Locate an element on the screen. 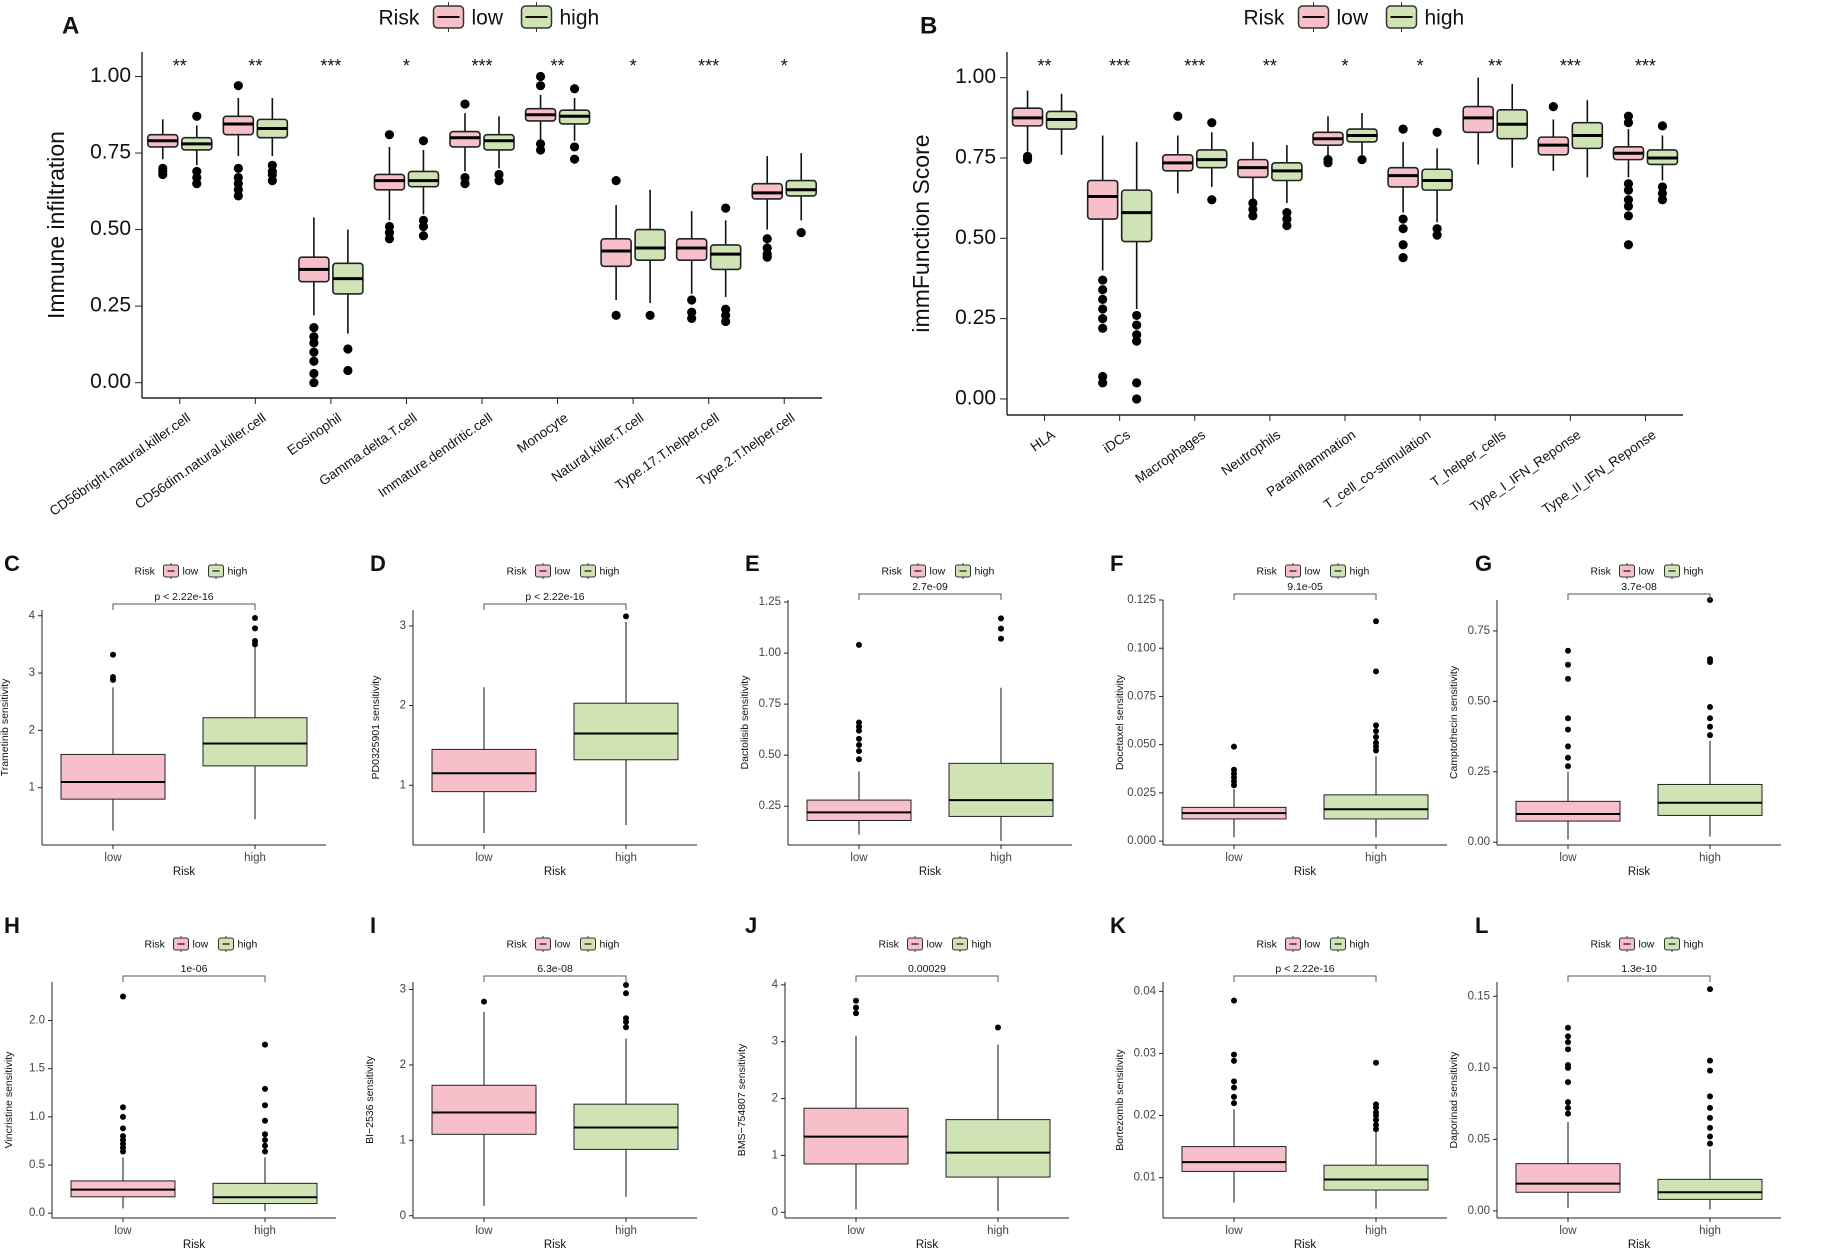 This screenshot has height=1250, width=1831. axes: 0.00 0.25 0.50 0.75 1.00 immFunction Score is located at coordinates (1295, 234).